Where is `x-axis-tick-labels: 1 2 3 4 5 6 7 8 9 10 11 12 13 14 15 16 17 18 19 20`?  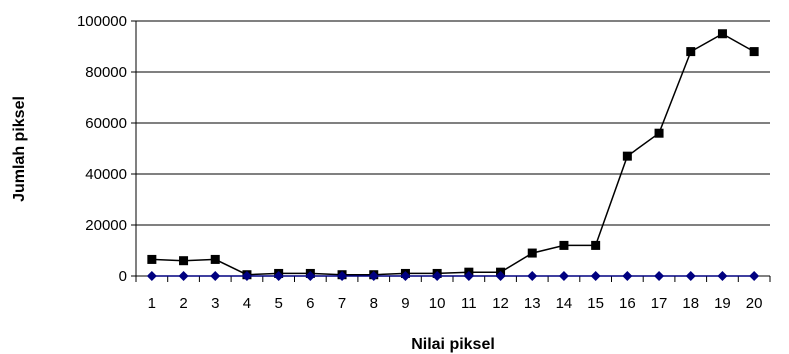 x-axis-tick-labels: 1 2 3 4 5 6 7 8 9 10 11 12 13 14 15 16 17 18 19 20 is located at coordinates (455, 303).